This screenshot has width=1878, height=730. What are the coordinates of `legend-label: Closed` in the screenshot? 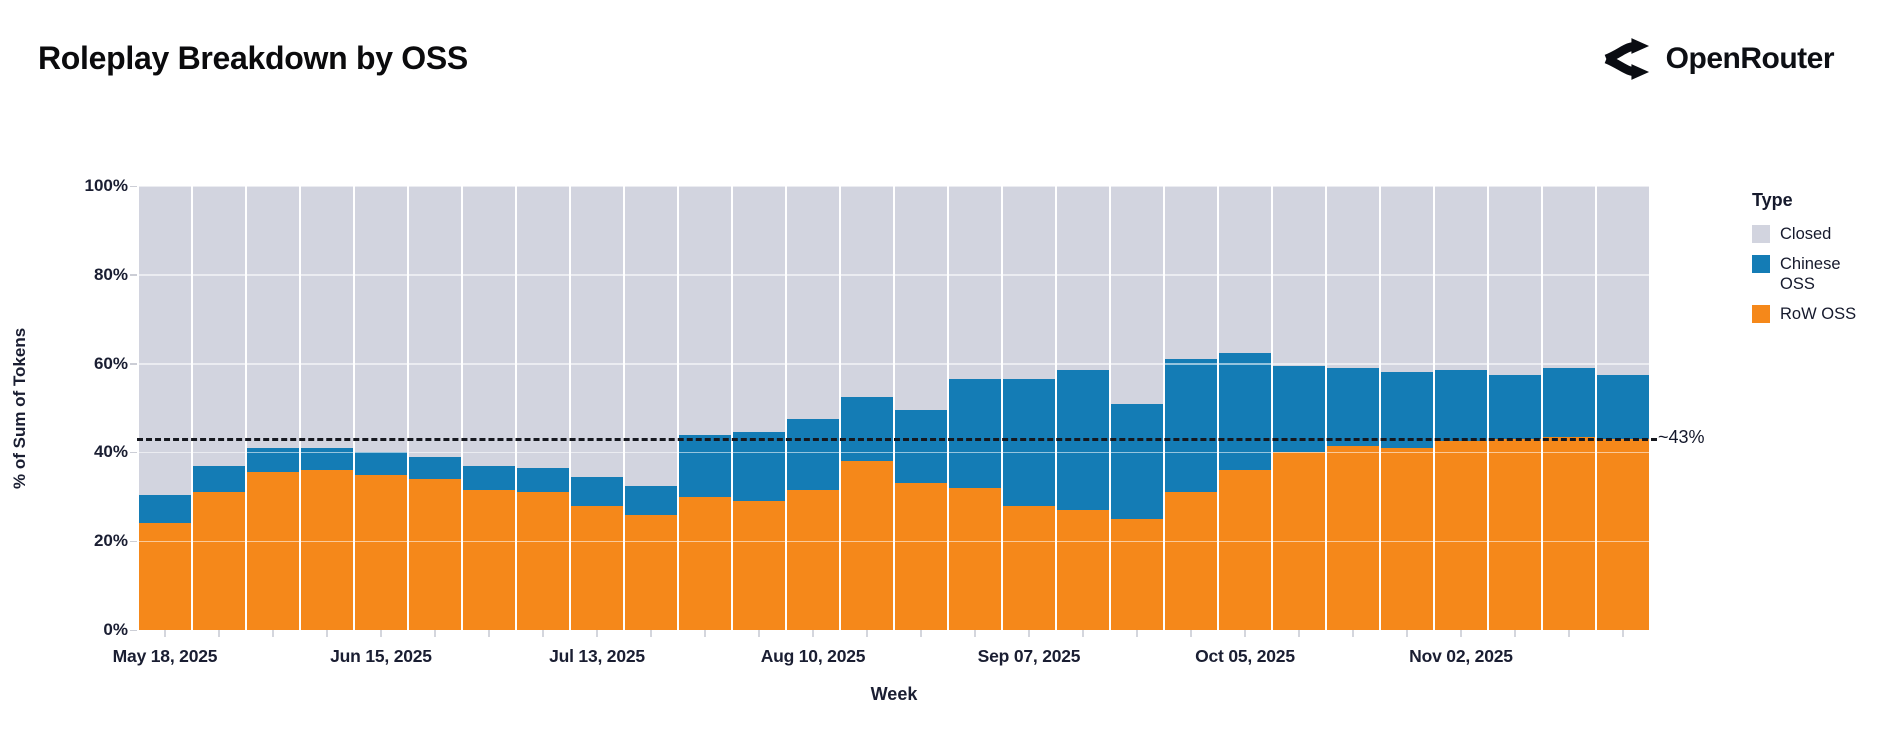 It's located at (1806, 234).